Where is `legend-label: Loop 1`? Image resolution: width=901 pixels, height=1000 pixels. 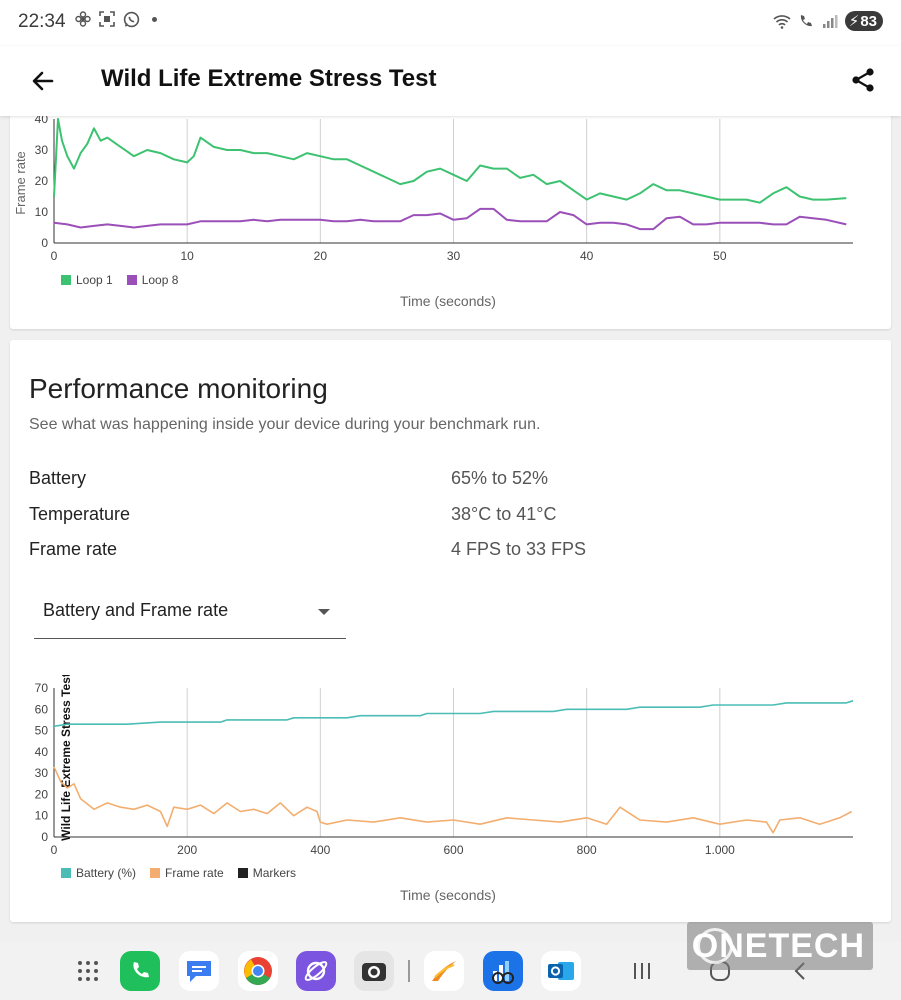
legend-label: Loop 1 is located at coordinates (94, 280).